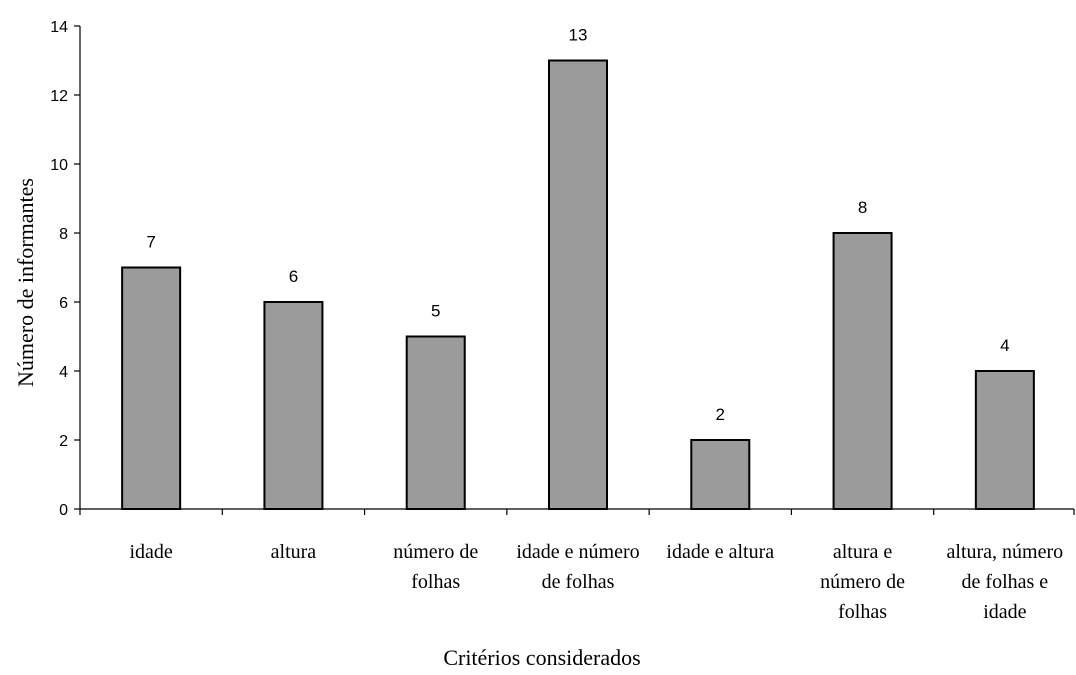  I want to click on y-tick-label: 4, so click(63, 372).